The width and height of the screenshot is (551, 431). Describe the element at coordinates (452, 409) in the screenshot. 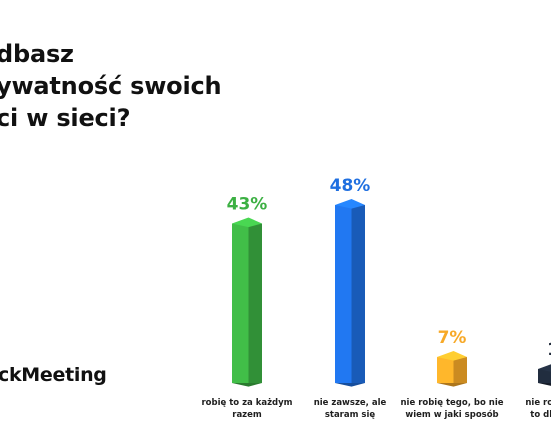

I see `category-label-3: nie robię tego, bo nie wiem w jaki sposób` at that location.